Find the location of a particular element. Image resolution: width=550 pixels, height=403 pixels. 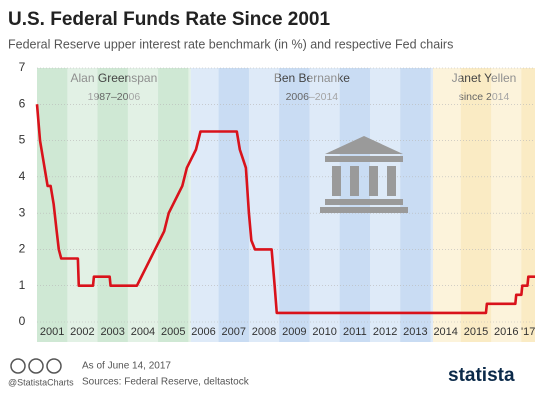

sources: Sources: Federal Reserve, deltastock is located at coordinates (166, 382).